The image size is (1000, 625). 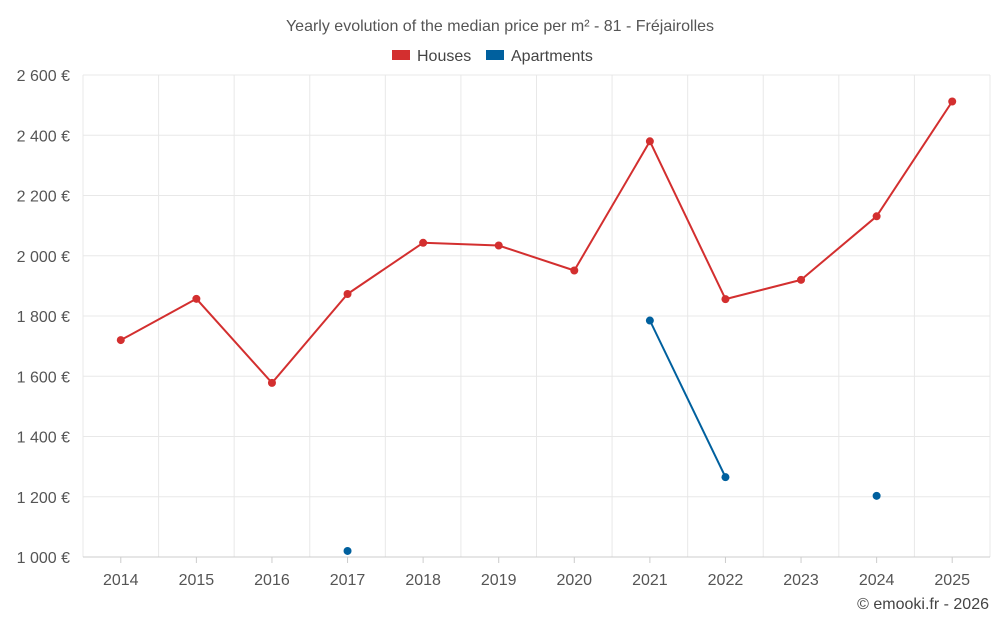 I want to click on point-houses-2022, so click(x=725, y=299).